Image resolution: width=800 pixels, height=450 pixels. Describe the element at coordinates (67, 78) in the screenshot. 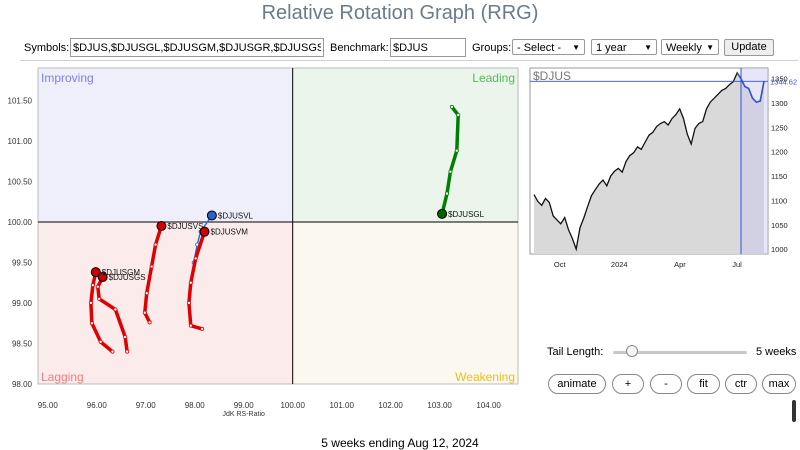

I see `quadrant-label-improving: Improving` at that location.